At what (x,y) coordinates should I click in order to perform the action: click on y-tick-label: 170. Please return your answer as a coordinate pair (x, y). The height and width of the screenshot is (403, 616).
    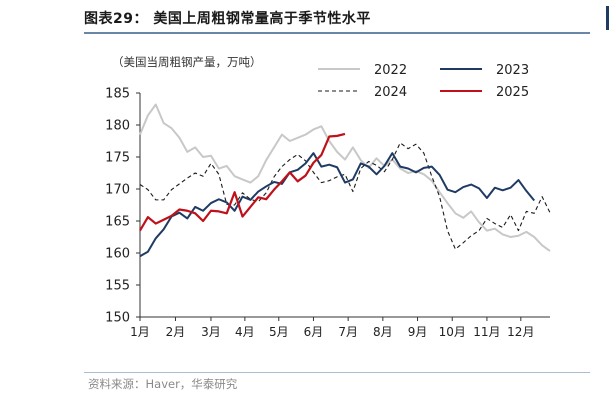
    Looking at the image, I should click on (117, 190).